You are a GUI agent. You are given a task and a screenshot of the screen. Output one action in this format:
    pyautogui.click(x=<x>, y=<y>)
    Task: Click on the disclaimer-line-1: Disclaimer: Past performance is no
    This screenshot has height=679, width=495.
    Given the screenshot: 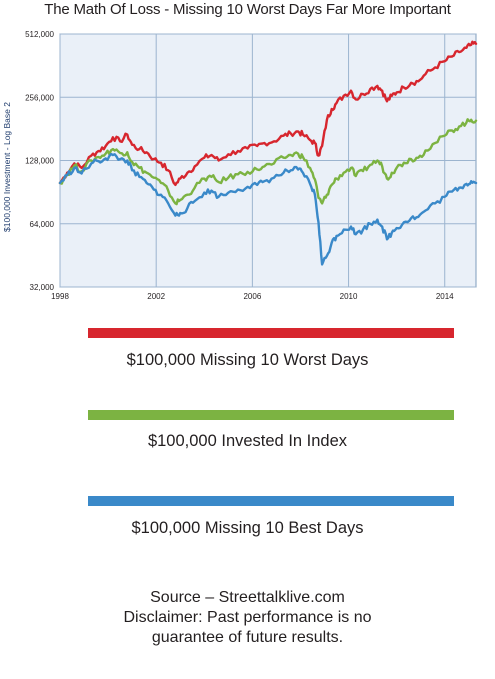 What is the action you would take?
    pyautogui.click(x=247, y=617)
    